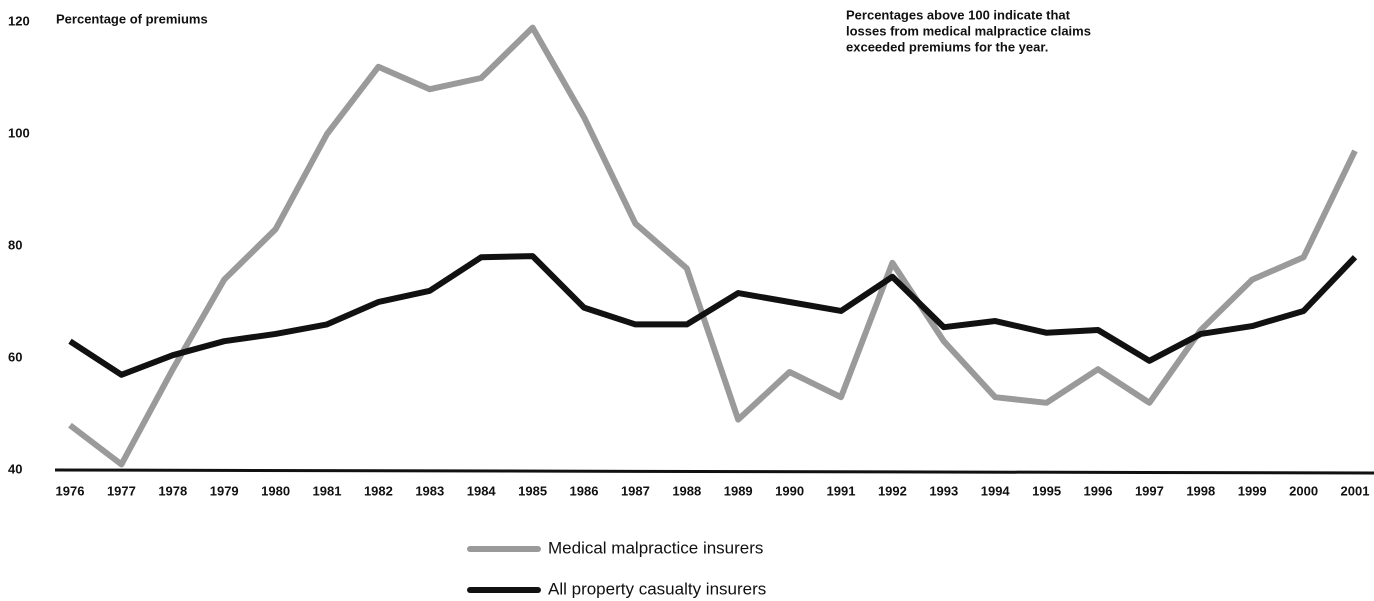  What do you see at coordinates (132, 18) in the screenshot?
I see `y-axis-label: Percentage of premiums` at bounding box center [132, 18].